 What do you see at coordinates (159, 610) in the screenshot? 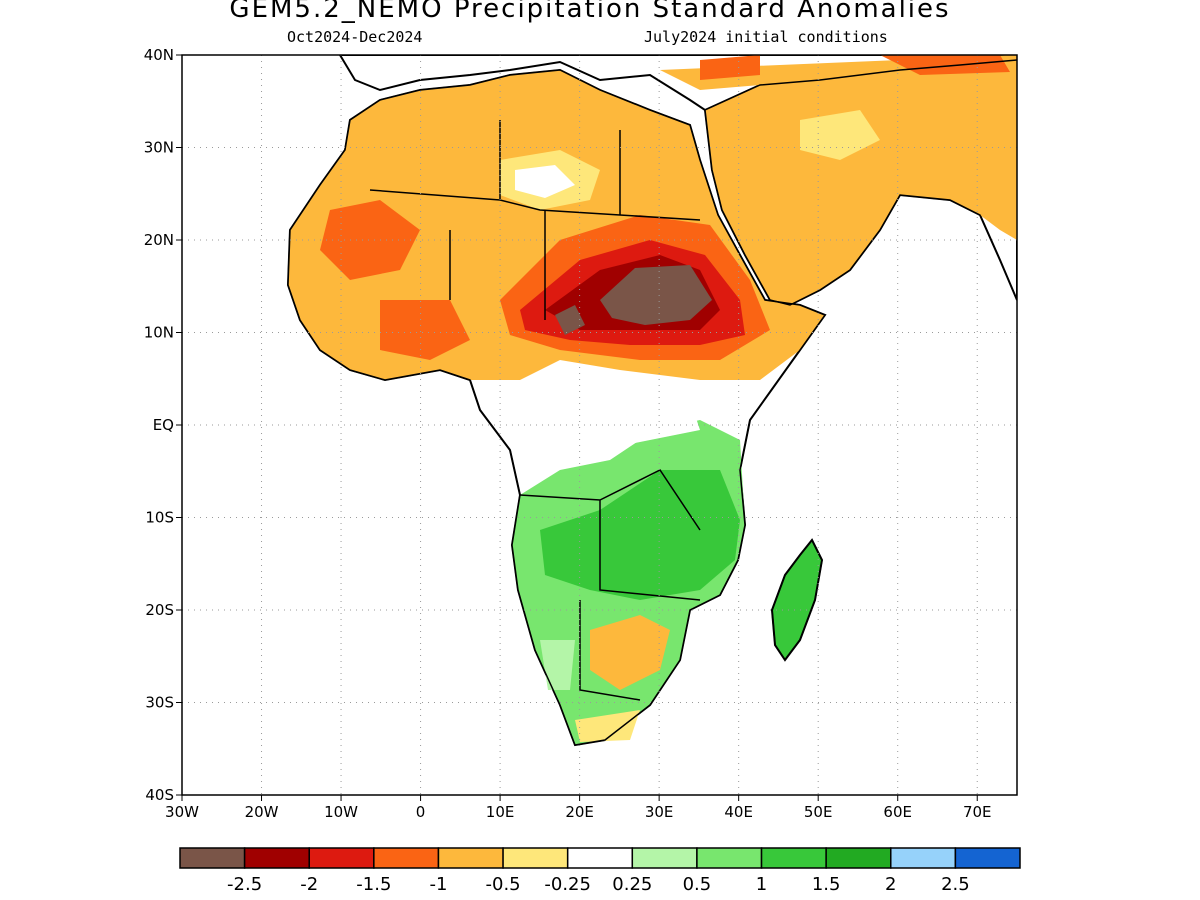
I see `y-tick-label: 20S` at bounding box center [159, 610].